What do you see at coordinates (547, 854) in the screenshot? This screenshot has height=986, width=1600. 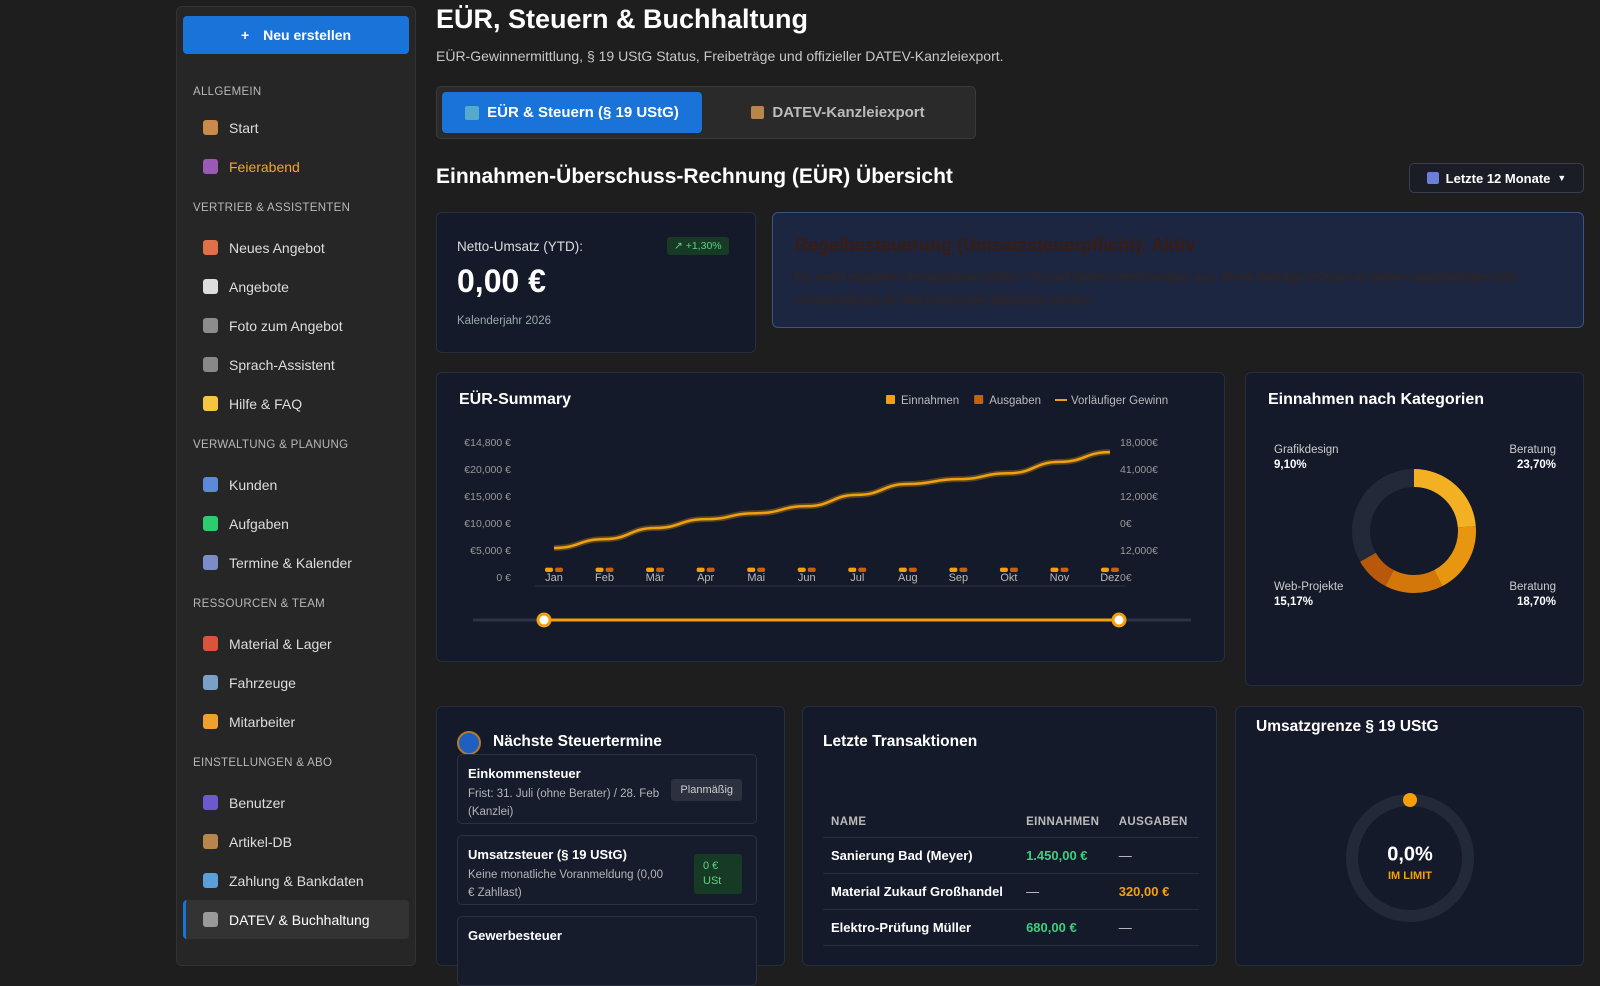 I see `tax-item-title: Umsatzsteuer (§ 19 UStG)` at bounding box center [547, 854].